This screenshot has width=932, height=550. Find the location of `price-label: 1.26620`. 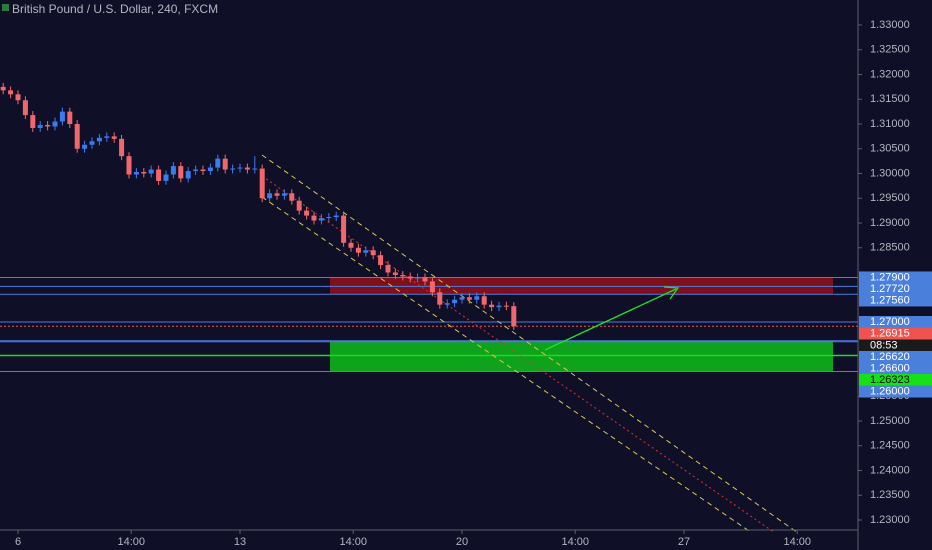

price-label: 1.26620 is located at coordinates (890, 357).